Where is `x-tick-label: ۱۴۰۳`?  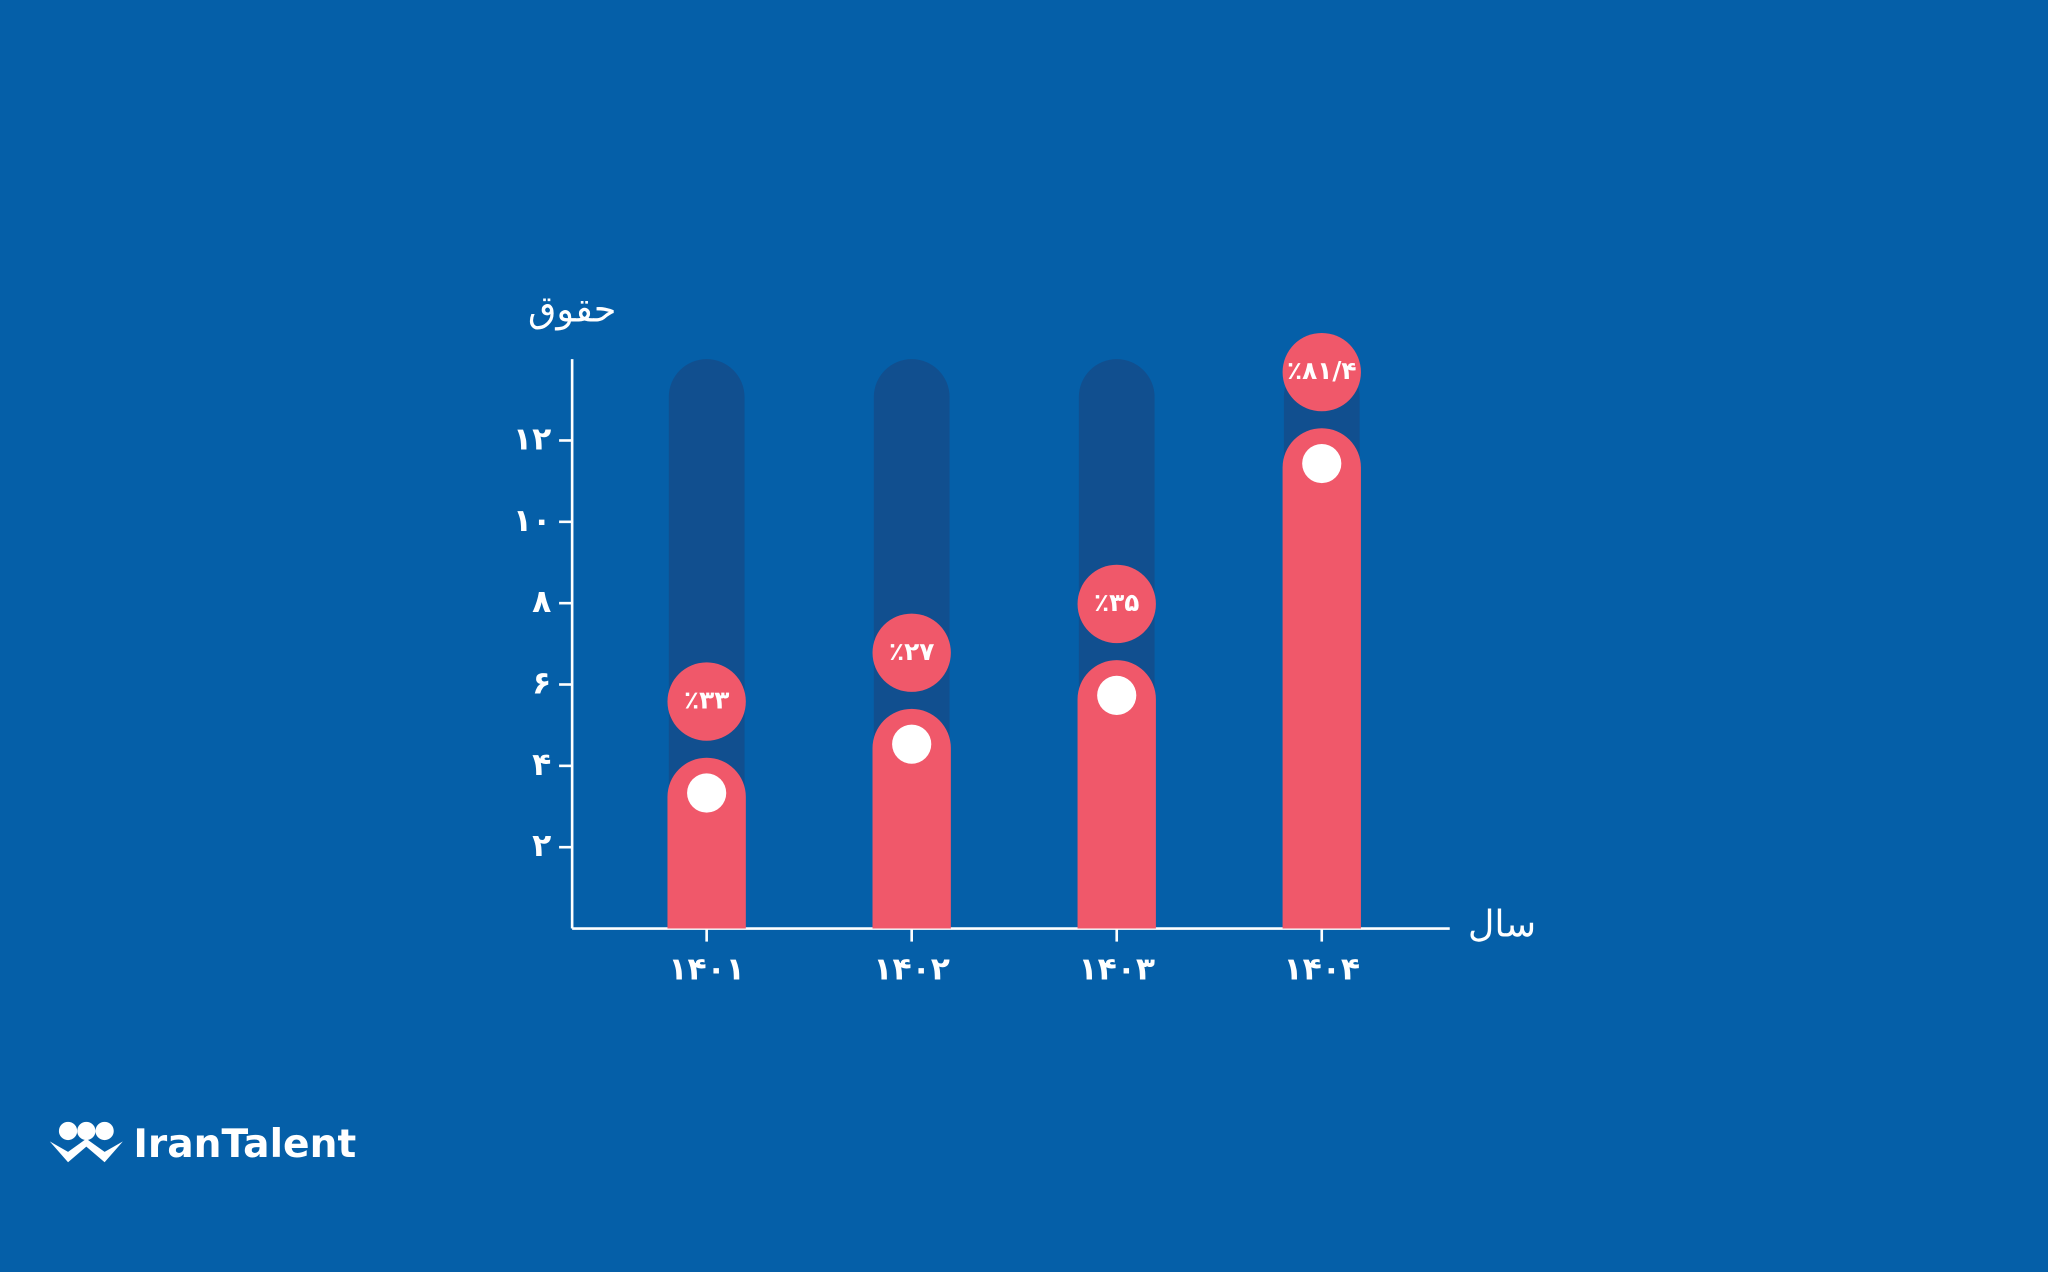
x-tick-label: ۱۴۰۳ is located at coordinates (1116, 969).